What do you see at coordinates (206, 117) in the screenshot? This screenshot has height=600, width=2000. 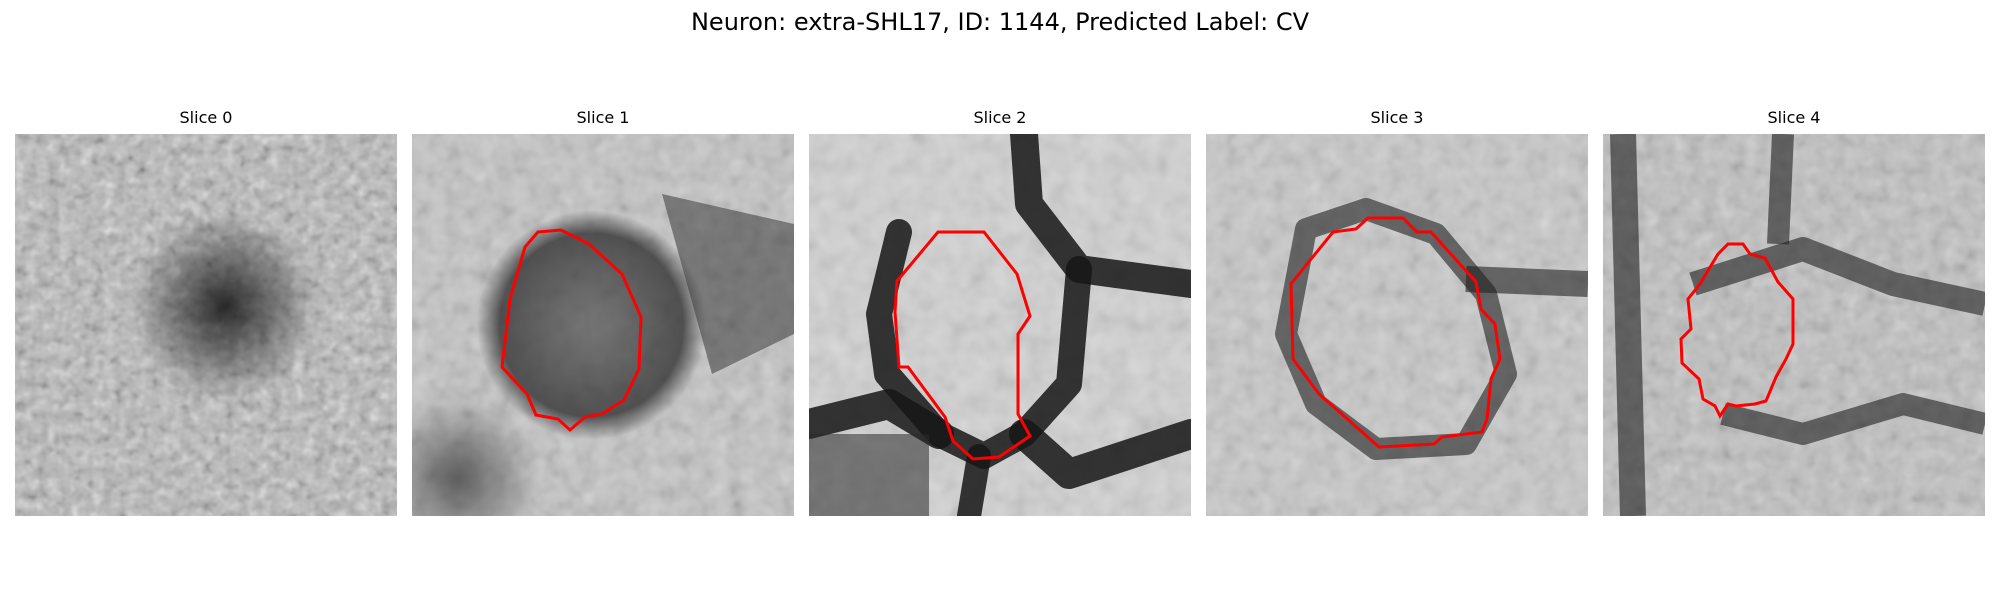 I see `slice-title-0: Slice 0` at bounding box center [206, 117].